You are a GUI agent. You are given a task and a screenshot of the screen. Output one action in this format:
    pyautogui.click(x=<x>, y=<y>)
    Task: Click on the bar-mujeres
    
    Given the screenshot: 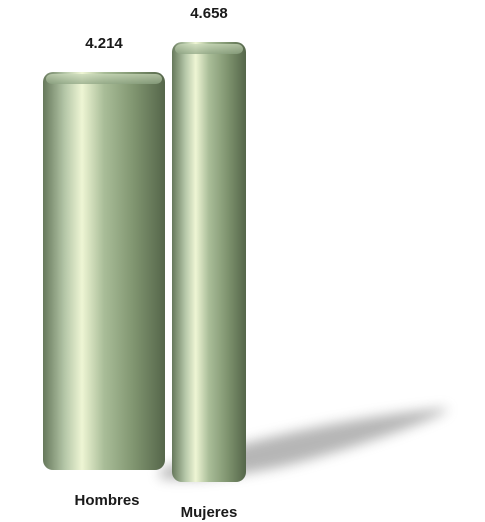 What is the action you would take?
    pyautogui.click(x=209, y=262)
    